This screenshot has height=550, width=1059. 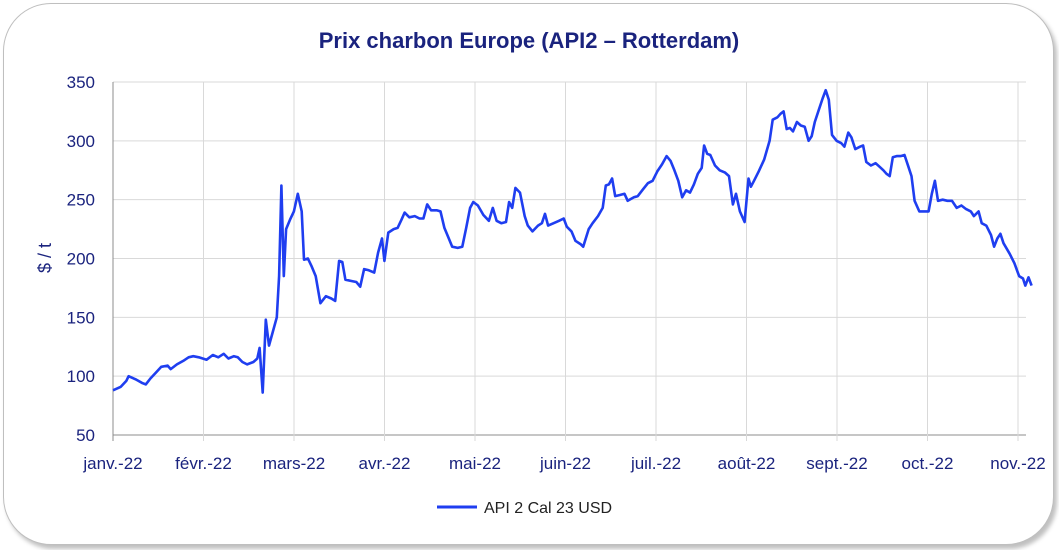 What do you see at coordinates (928, 463) in the screenshot?
I see `x-tick-label: oct.-22` at bounding box center [928, 463].